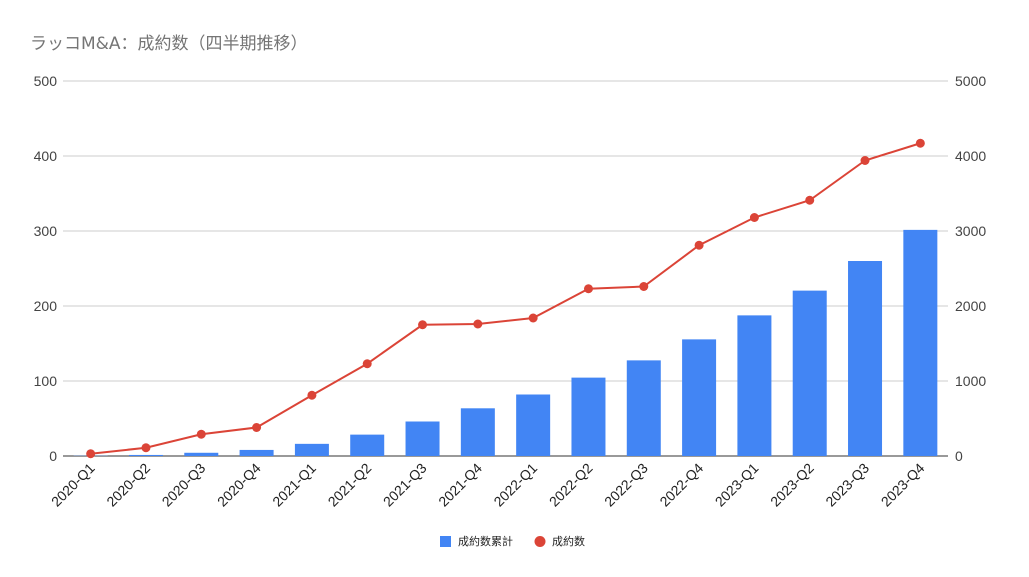 Image resolution: width=1029 pixels, height=577 pixels. What do you see at coordinates (239, 485) in the screenshot?
I see `x-tick-label: 2020-Q4` at bounding box center [239, 485].